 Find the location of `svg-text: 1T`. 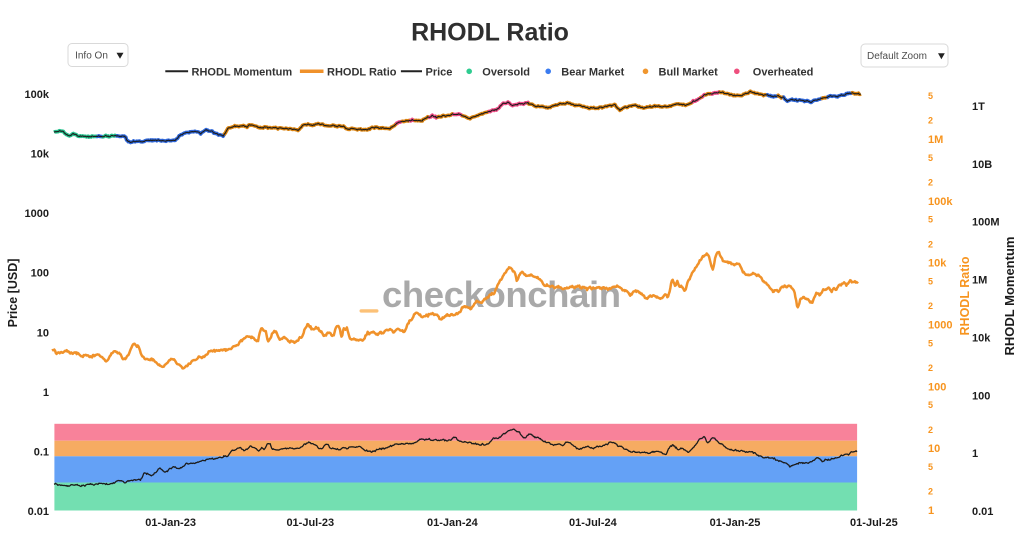

svg-text: 1T is located at coordinates (978, 107).